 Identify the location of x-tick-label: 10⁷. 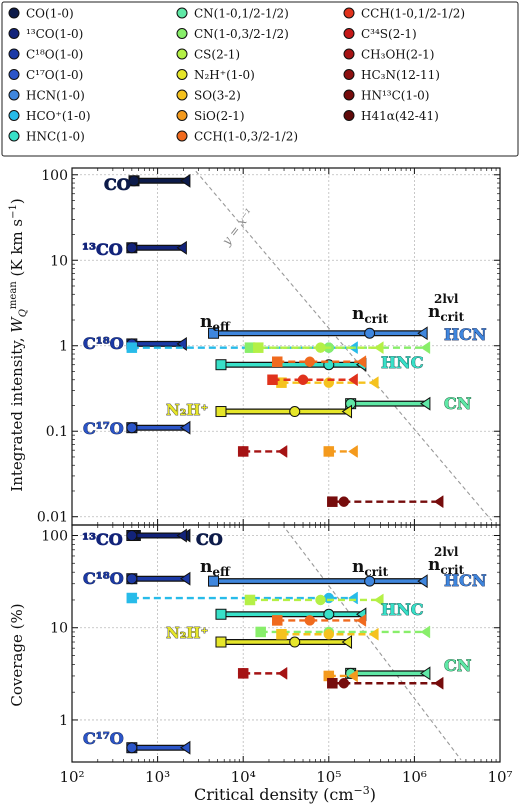
(499, 777).